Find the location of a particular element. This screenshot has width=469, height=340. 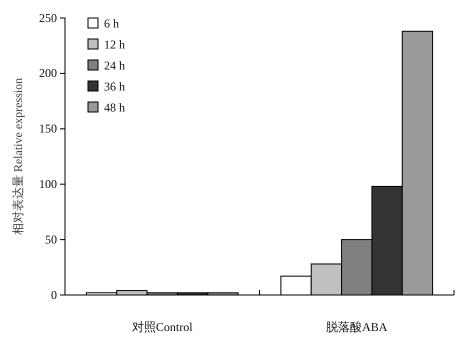

y-axis-title: 相对表达量 Relative expression is located at coordinates (18, 157).